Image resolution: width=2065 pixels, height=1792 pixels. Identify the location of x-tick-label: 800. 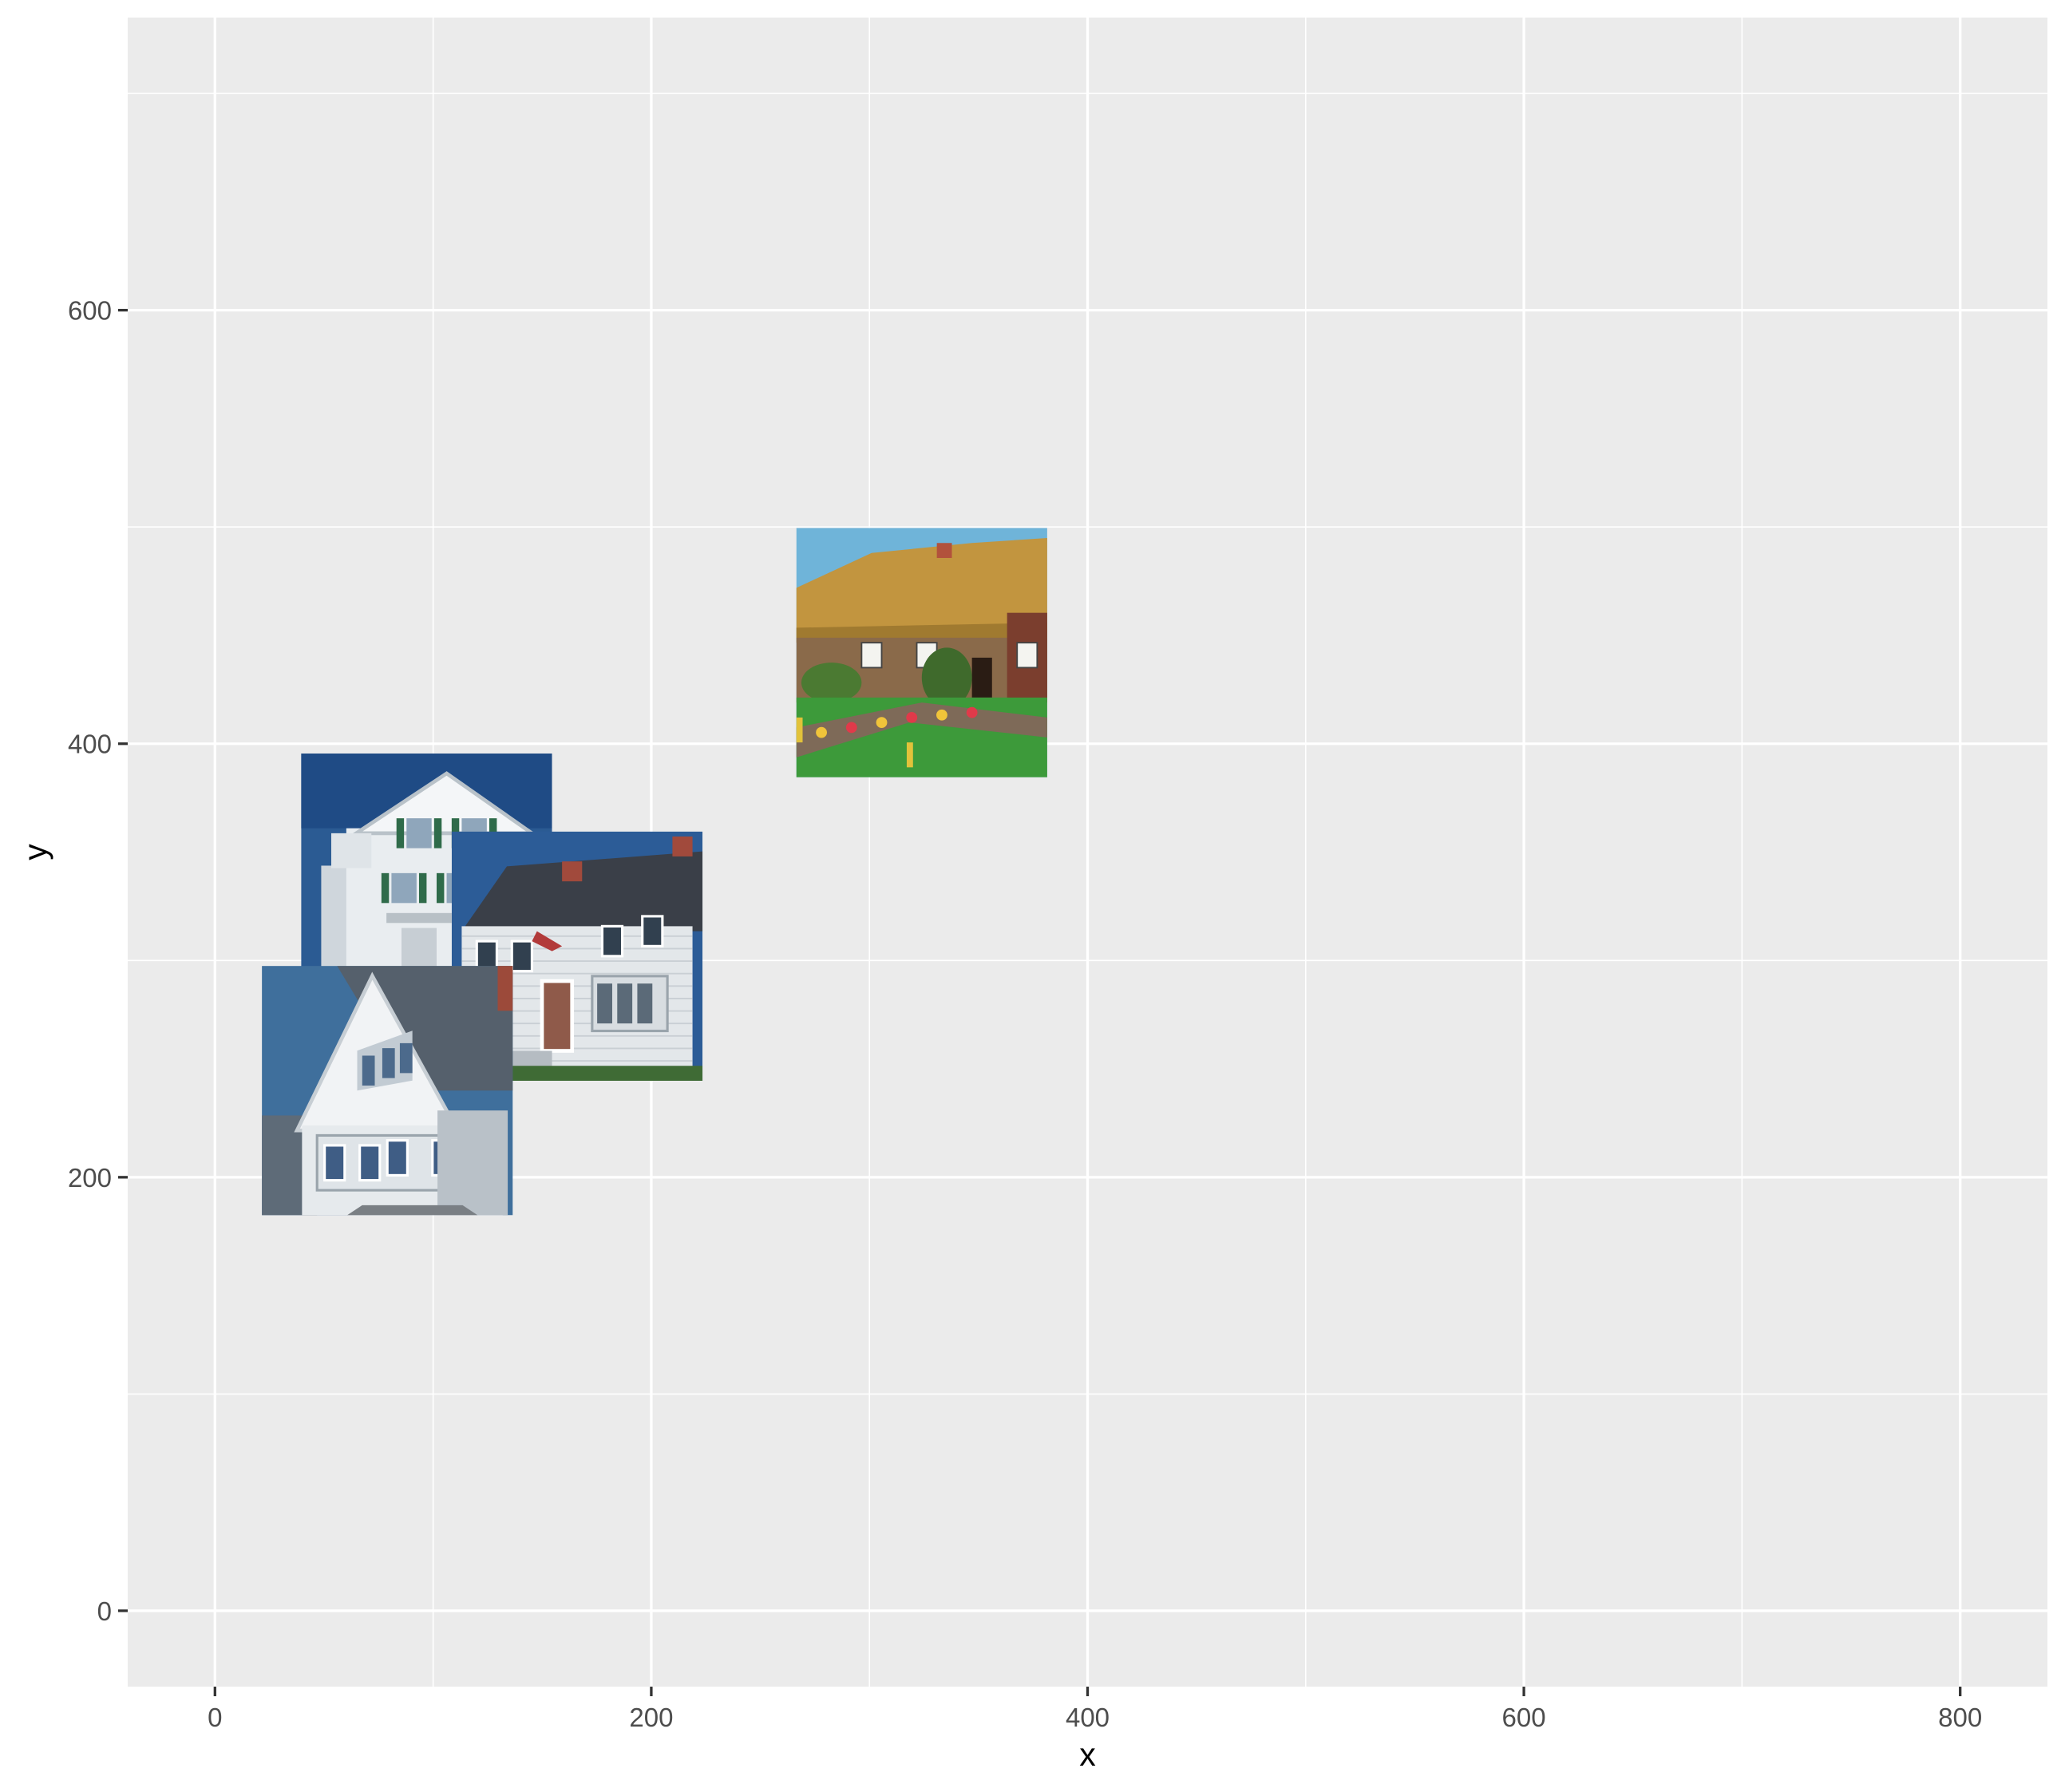
(1960, 1717).